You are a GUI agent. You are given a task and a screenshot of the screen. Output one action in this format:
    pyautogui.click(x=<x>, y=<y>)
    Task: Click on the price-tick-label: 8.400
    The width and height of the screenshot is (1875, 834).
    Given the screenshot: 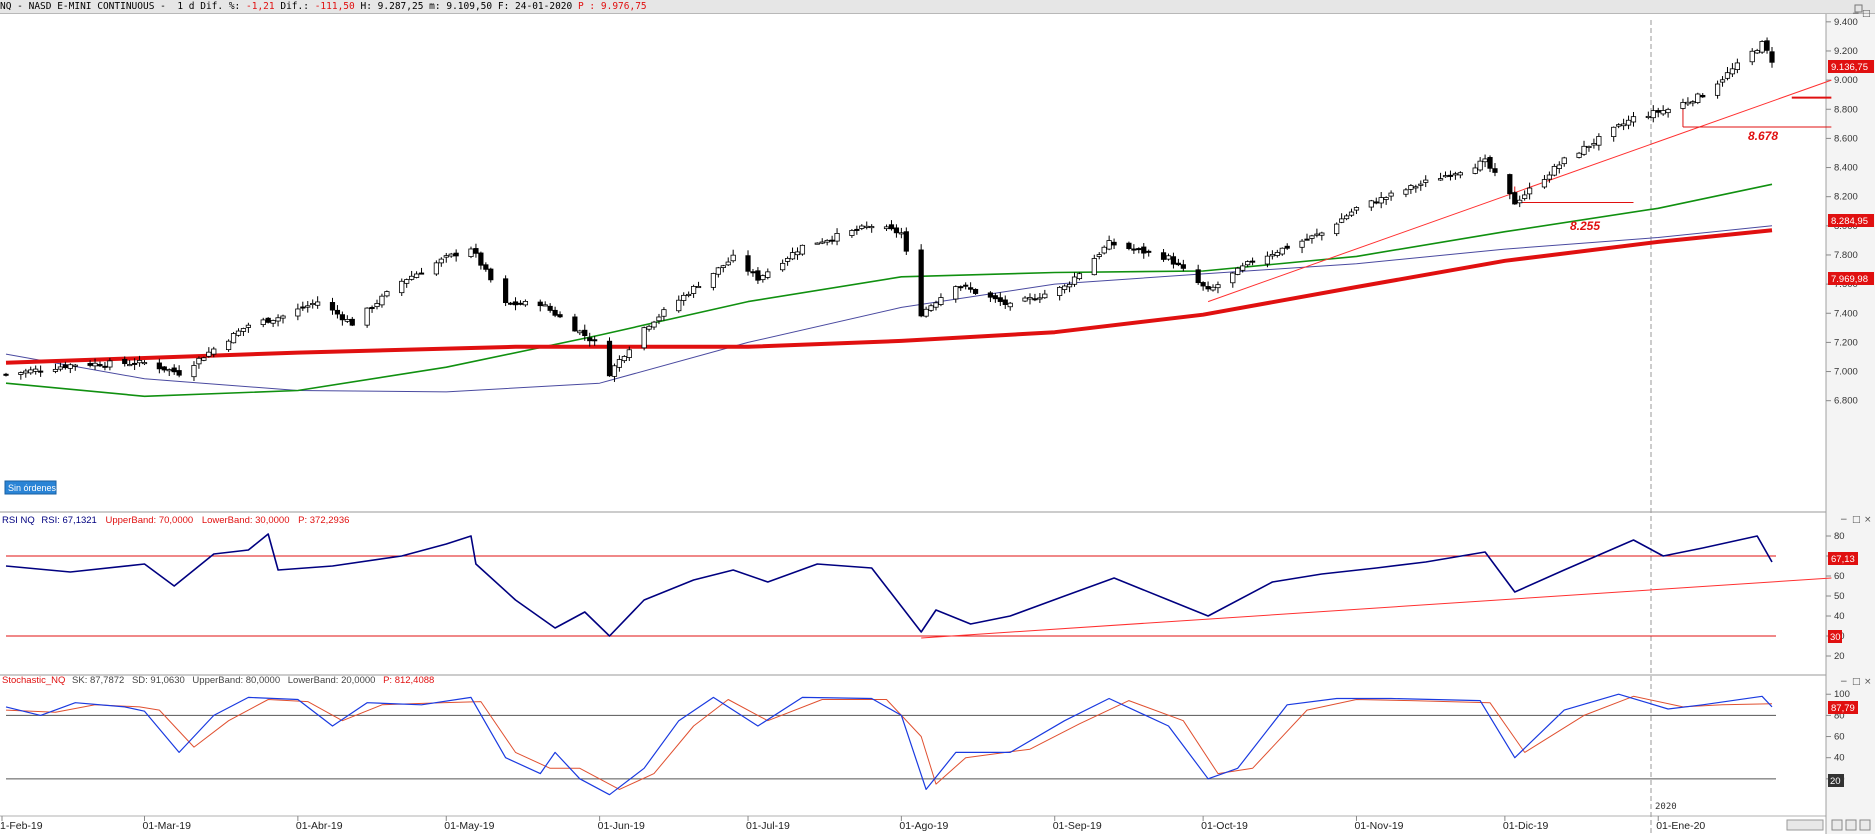 What is the action you would take?
    pyautogui.click(x=1846, y=168)
    